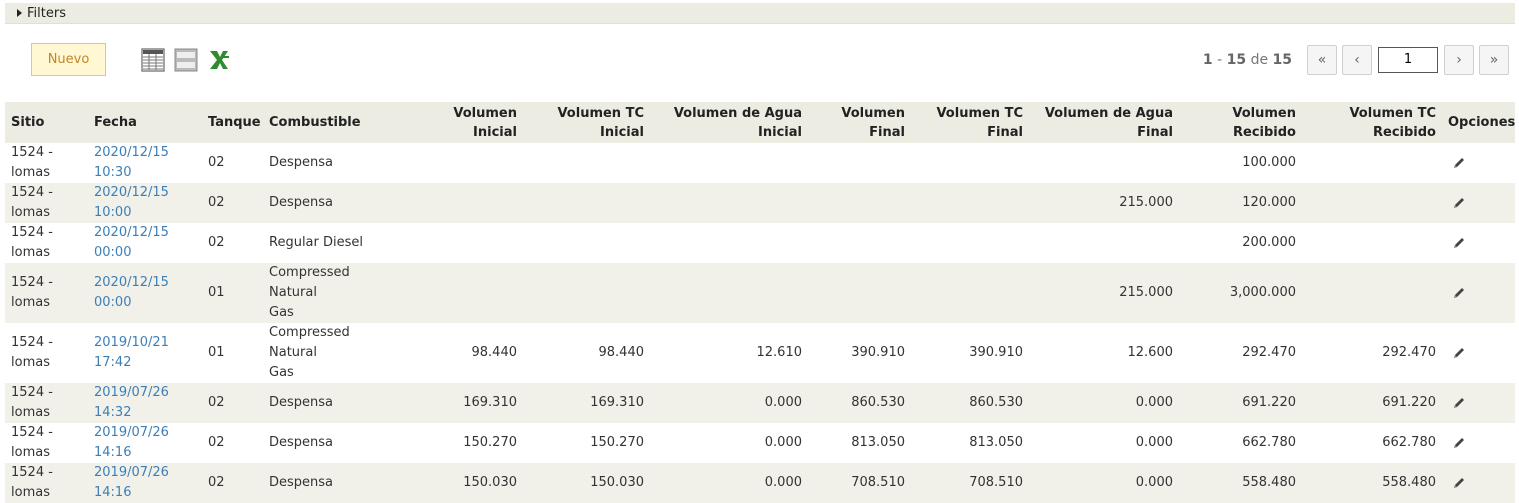 Image resolution: width=1519 pixels, height=503 pixels. Describe the element at coordinates (186, 60) in the screenshot. I see `list-view-icon` at that location.